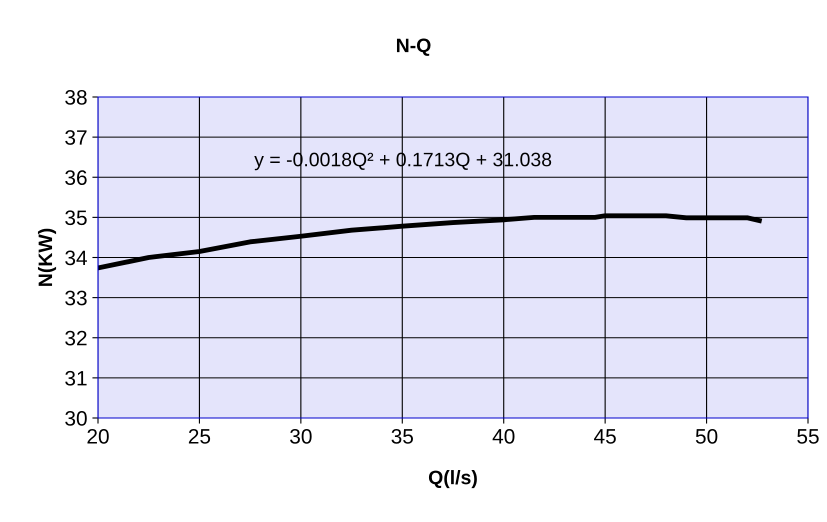 The image size is (827, 522). What do you see at coordinates (76, 298) in the screenshot?
I see `y-tick-label: 33` at bounding box center [76, 298].